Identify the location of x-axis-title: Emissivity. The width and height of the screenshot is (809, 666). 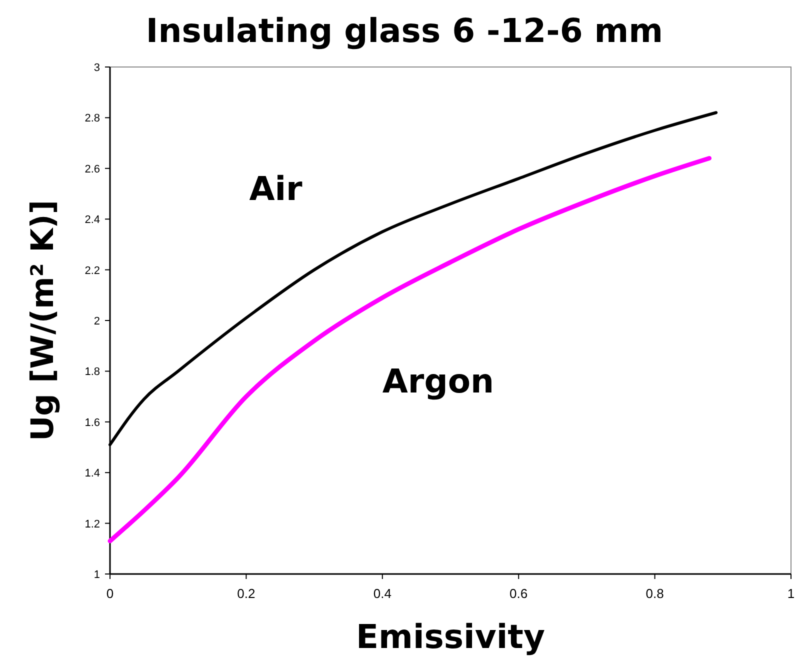
(450, 636).